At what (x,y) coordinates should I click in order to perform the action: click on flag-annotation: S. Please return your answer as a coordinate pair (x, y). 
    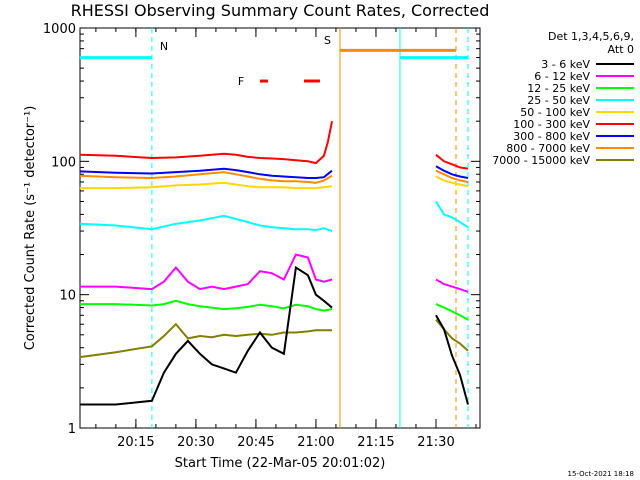
    Looking at the image, I should click on (327, 40).